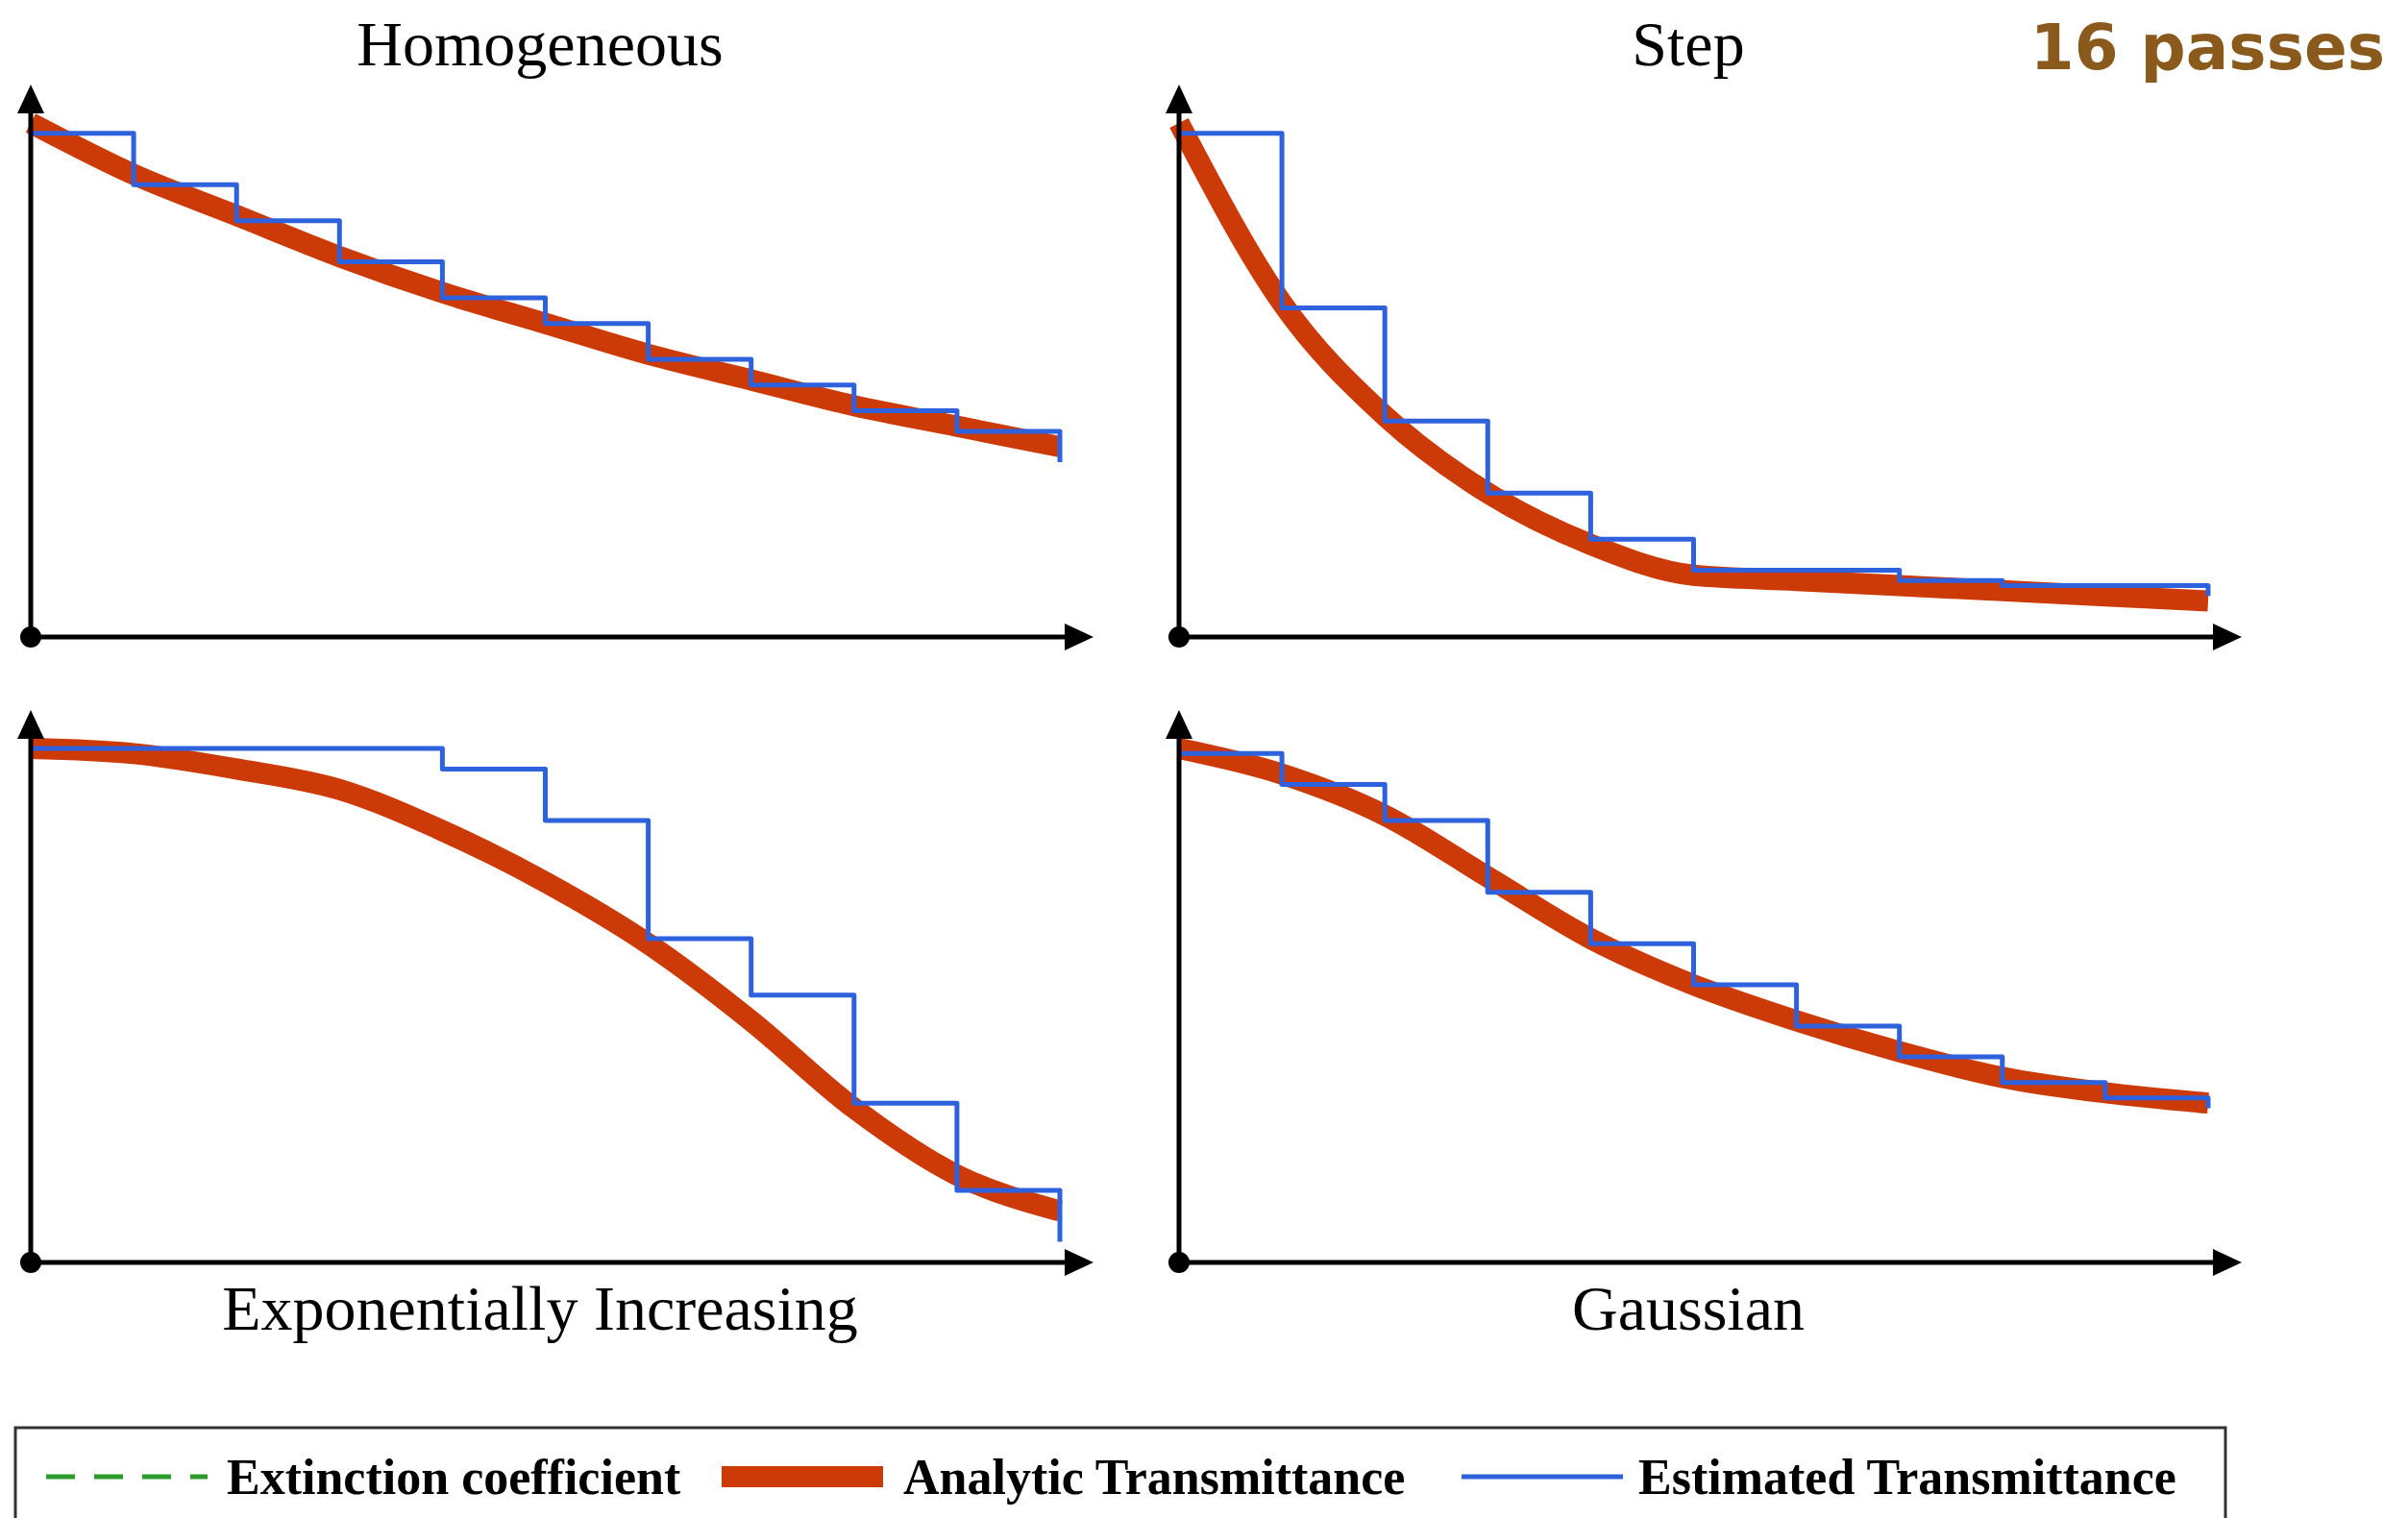  I want to click on chart-title: Homogeneous, so click(540, 44).